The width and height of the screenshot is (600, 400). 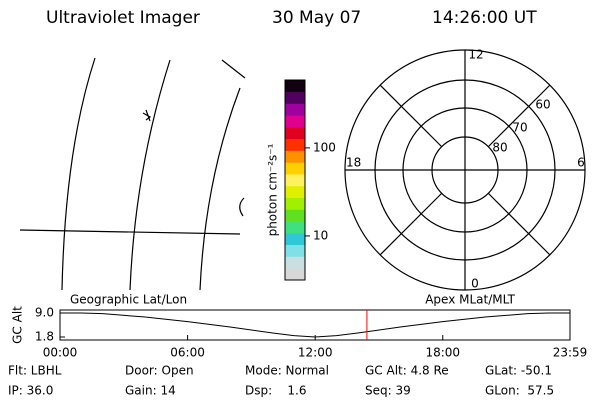 I want to click on colorbar-tick-label: 10, so click(x=320, y=235).